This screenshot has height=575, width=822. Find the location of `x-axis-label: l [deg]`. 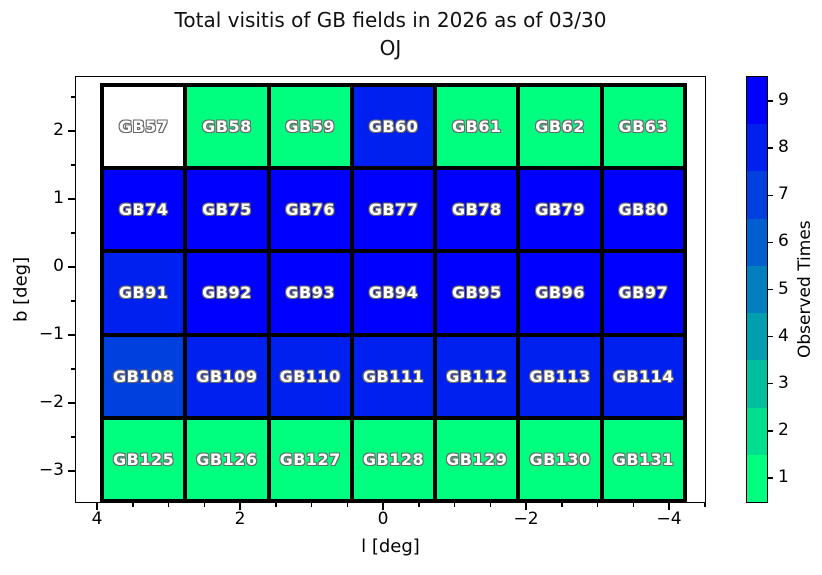

x-axis-label: l [deg] is located at coordinates (390, 546).